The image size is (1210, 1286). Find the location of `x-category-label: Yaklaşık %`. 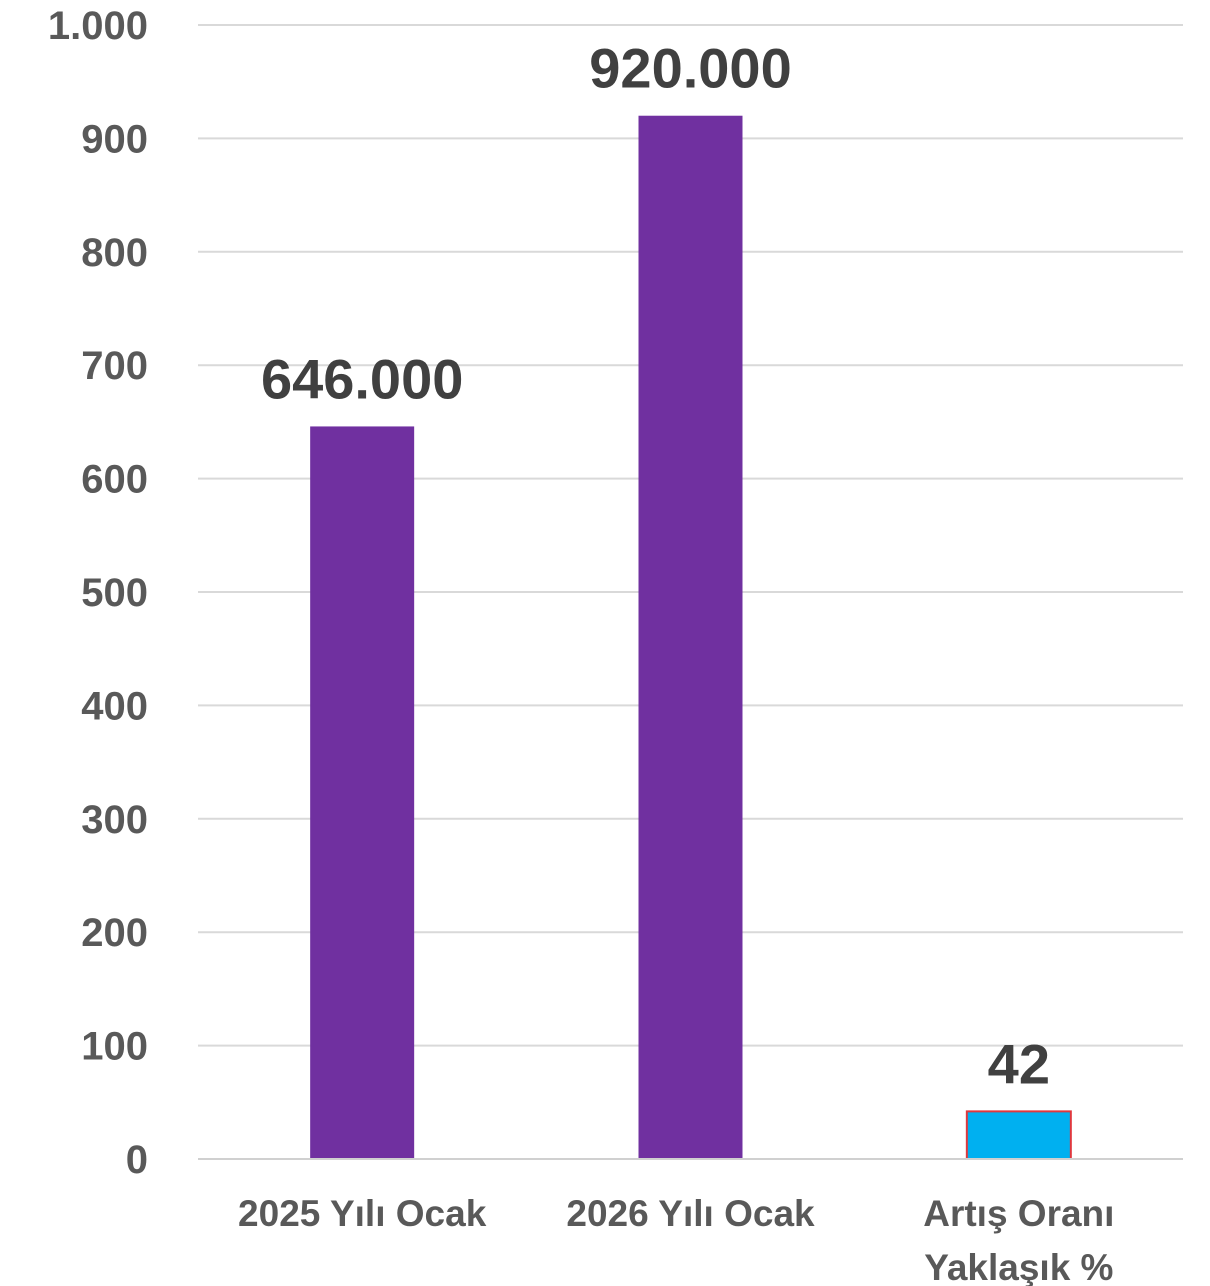

x-category-label: Yaklaşık % is located at coordinates (1018, 1266).